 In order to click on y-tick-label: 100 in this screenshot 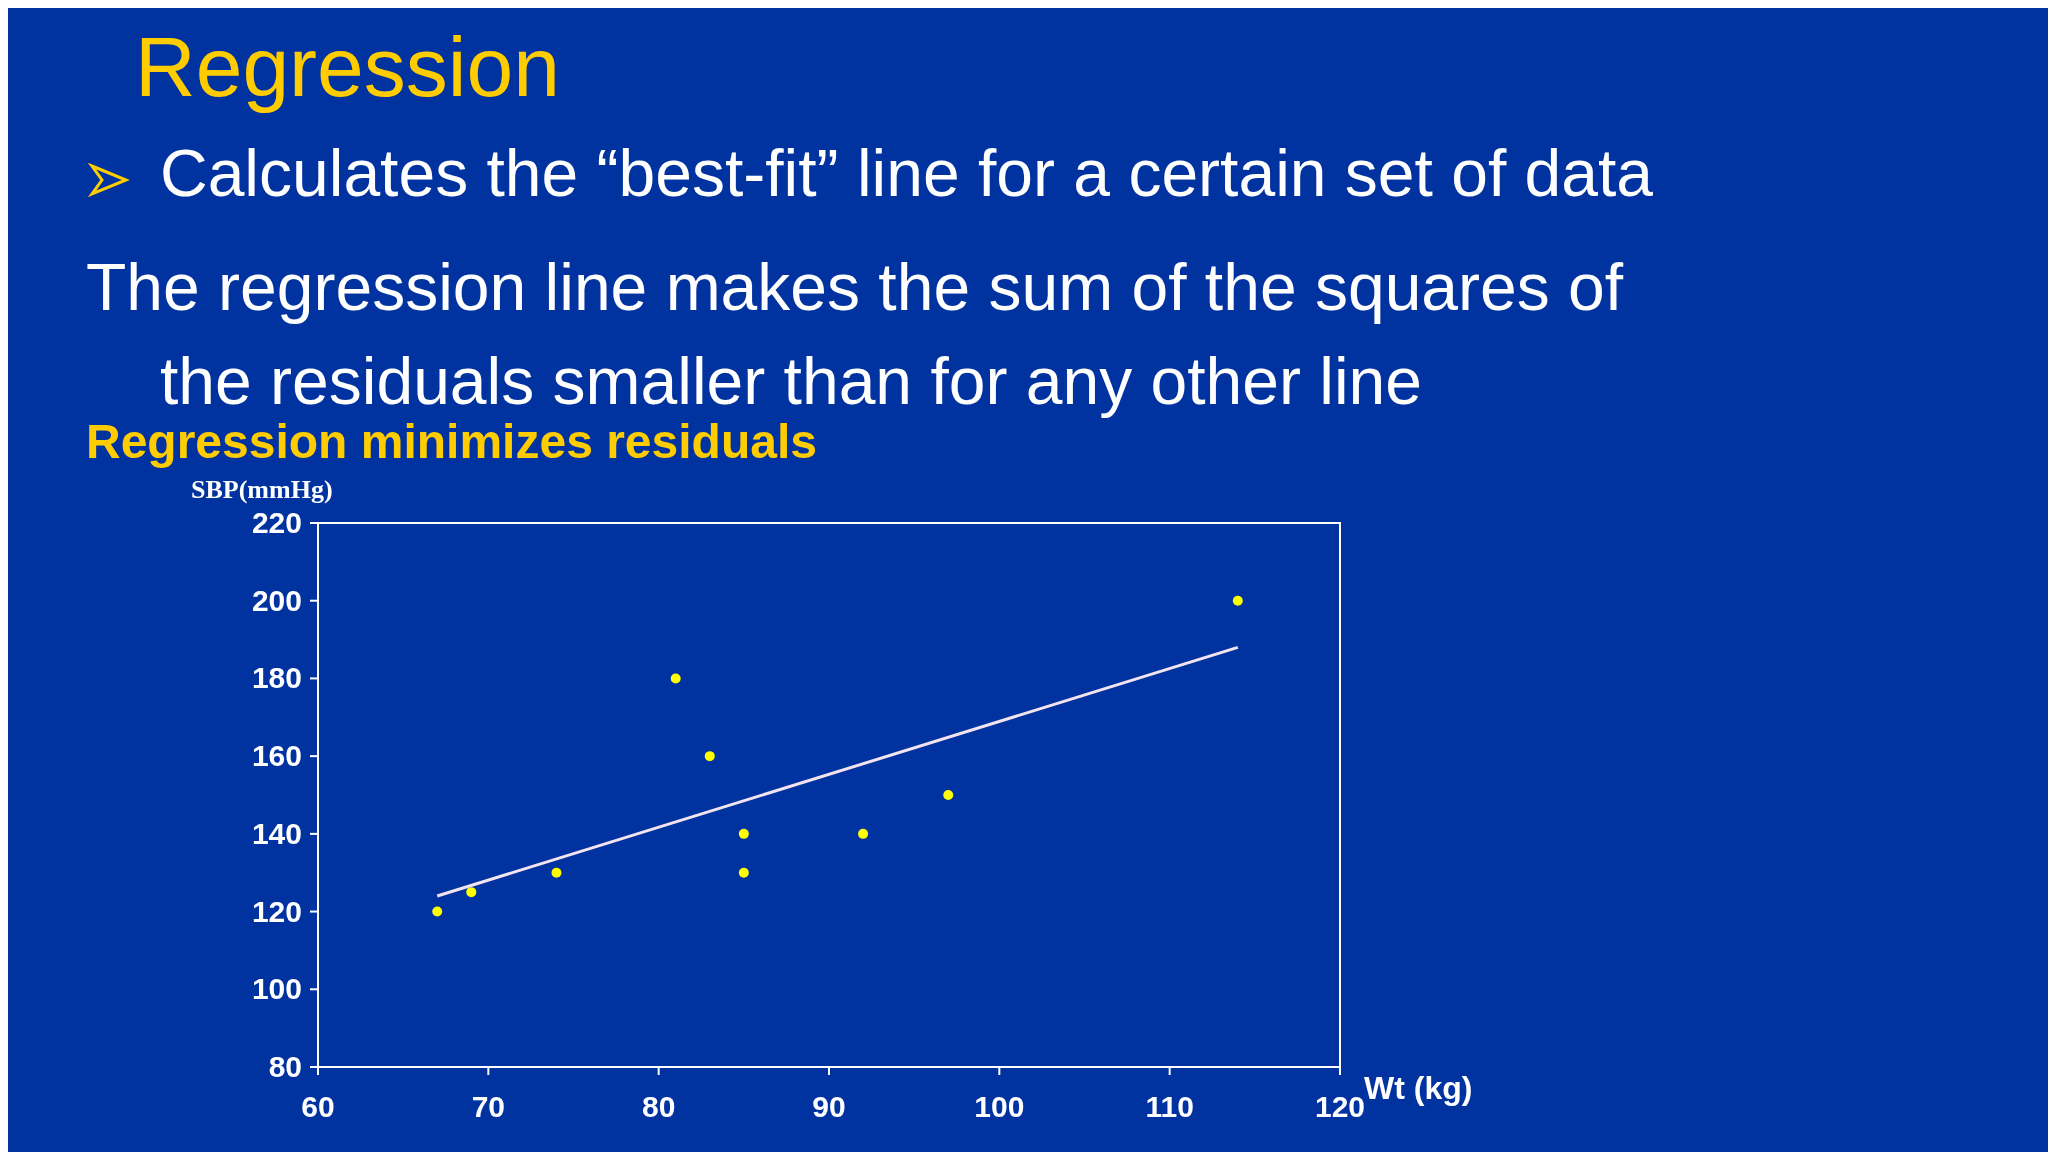, I will do `click(276, 989)`.